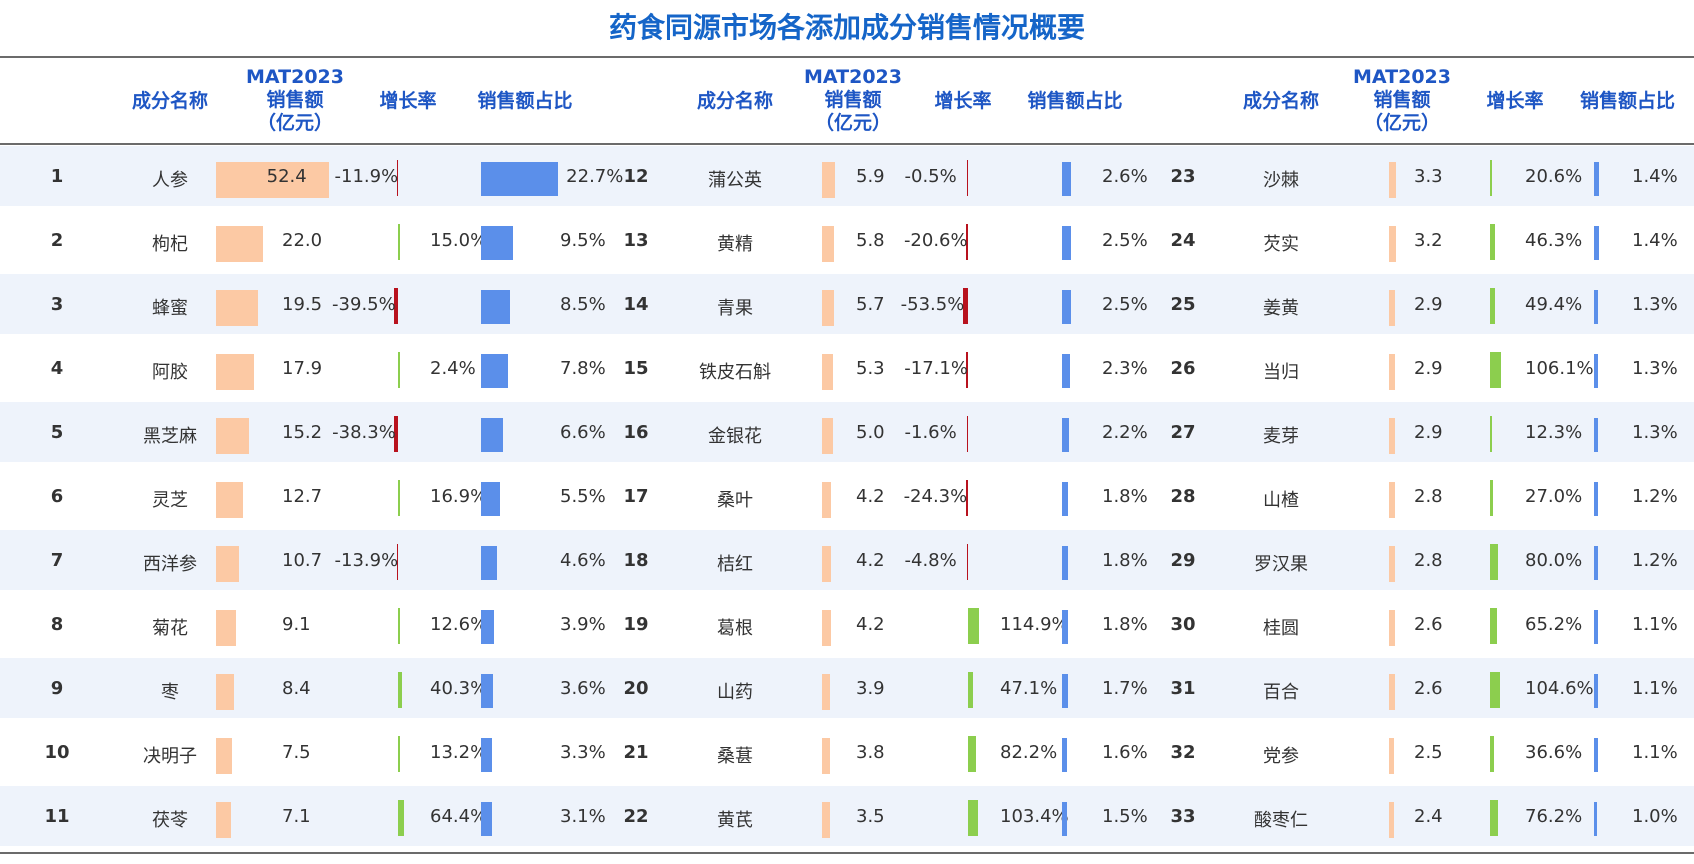 Image resolution: width=1694 pixels, height=864 pixels. I want to click on rank-label: 1, so click(57, 176).